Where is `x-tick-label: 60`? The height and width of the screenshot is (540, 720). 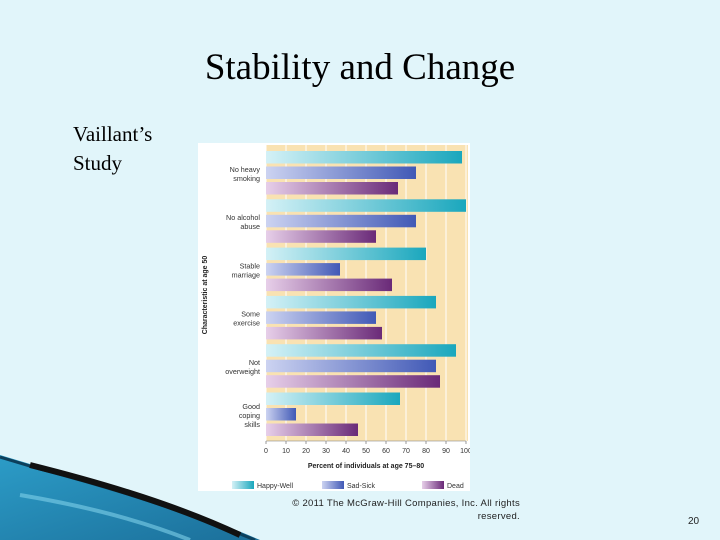 x-tick-label: 60 is located at coordinates (386, 451).